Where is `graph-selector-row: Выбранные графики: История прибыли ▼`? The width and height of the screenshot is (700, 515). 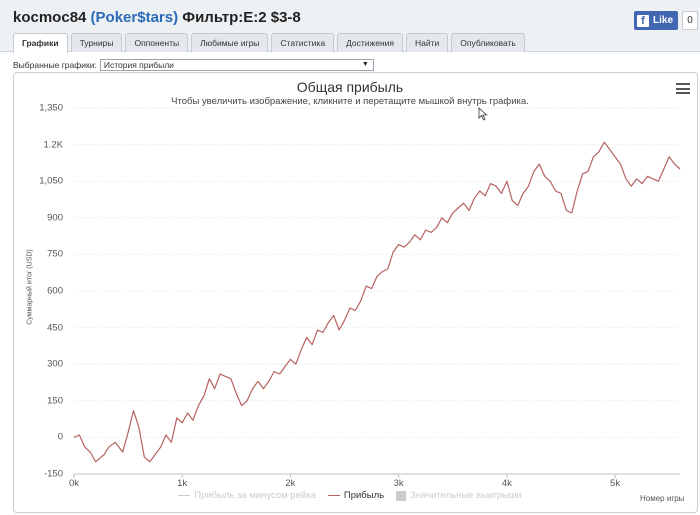
graph-selector-row: Выбранные графики: История прибыли ▼ is located at coordinates (193, 65).